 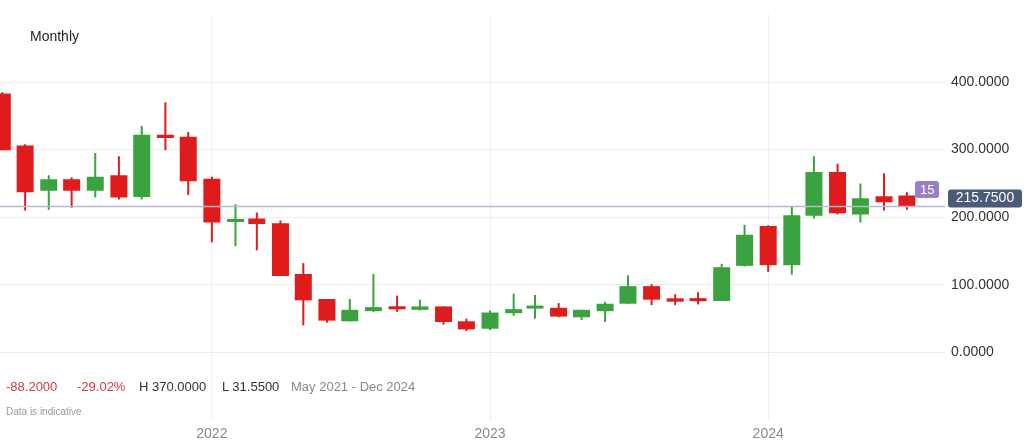 What do you see at coordinates (980, 80) in the screenshot?
I see `y-tick-label: 400.0000` at bounding box center [980, 80].